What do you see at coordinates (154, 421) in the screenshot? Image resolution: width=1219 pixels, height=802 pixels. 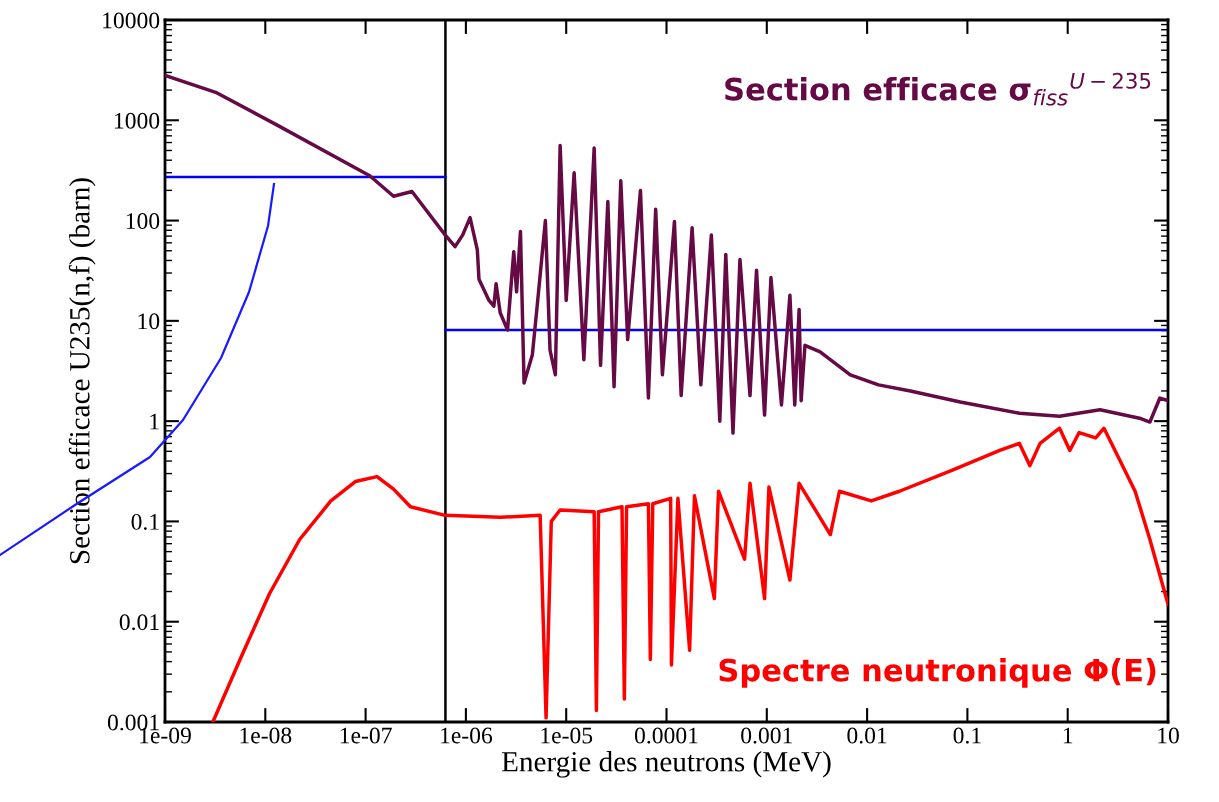 I see `y-tick-label: 1` at bounding box center [154, 421].